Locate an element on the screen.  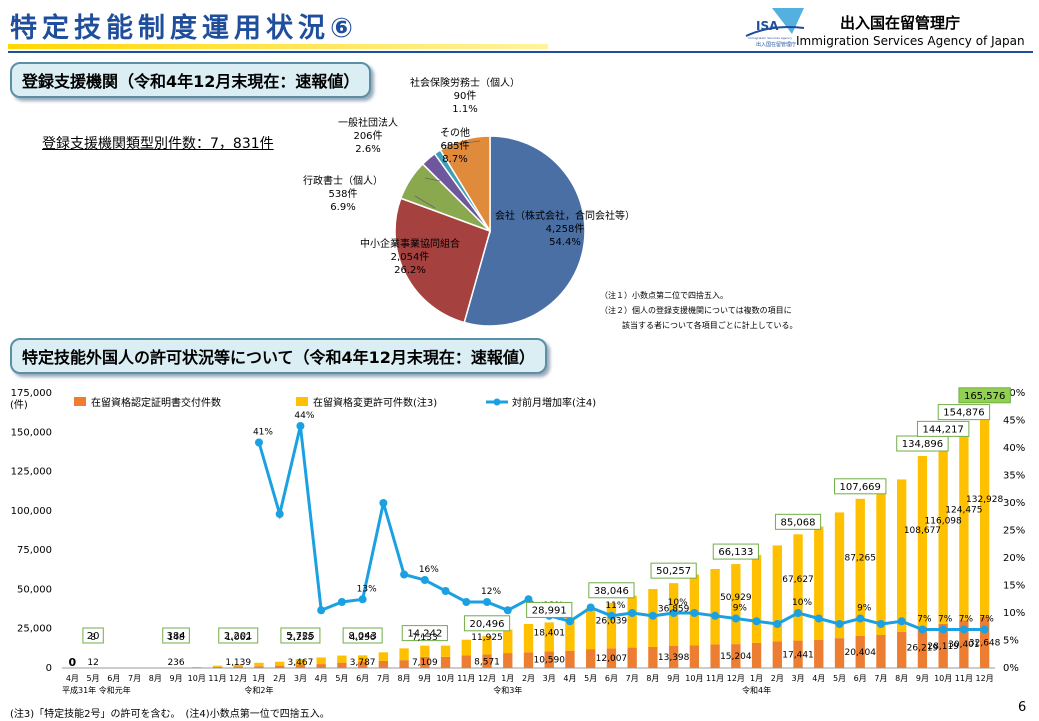
logo-subtitle-en: Immigration Services Agency is located at coordinates (770, 38).